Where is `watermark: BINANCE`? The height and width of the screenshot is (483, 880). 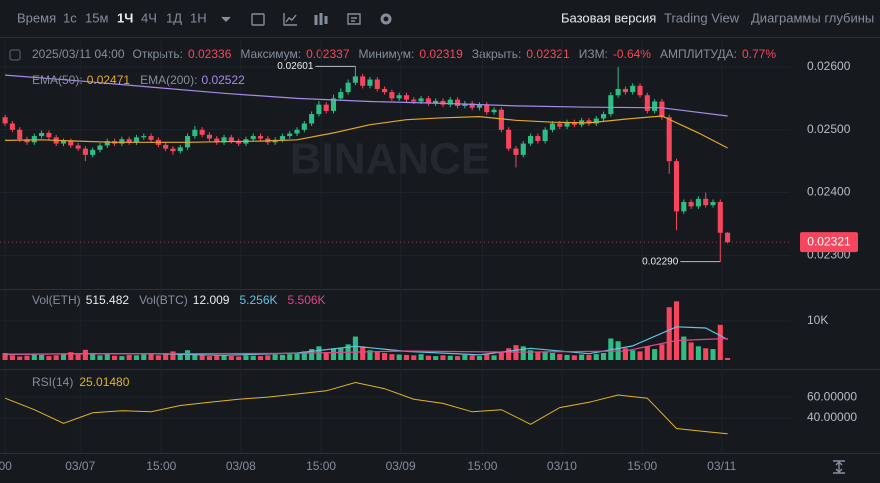 watermark: BINANCE is located at coordinates (390, 159).